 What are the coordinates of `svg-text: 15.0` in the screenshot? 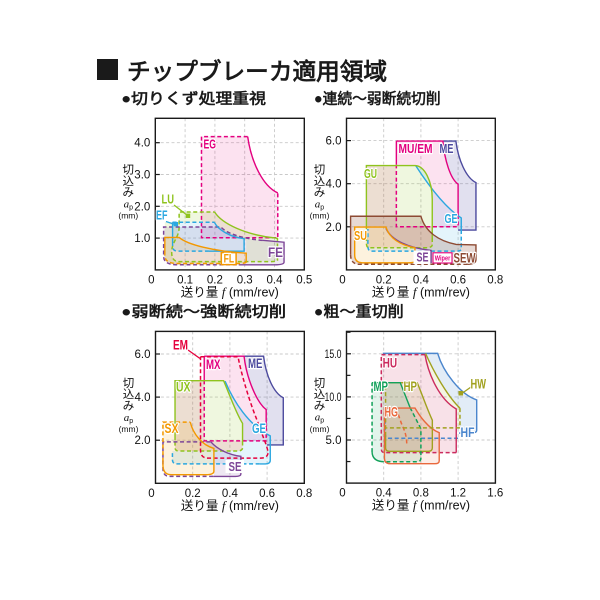 It's located at (333, 355).